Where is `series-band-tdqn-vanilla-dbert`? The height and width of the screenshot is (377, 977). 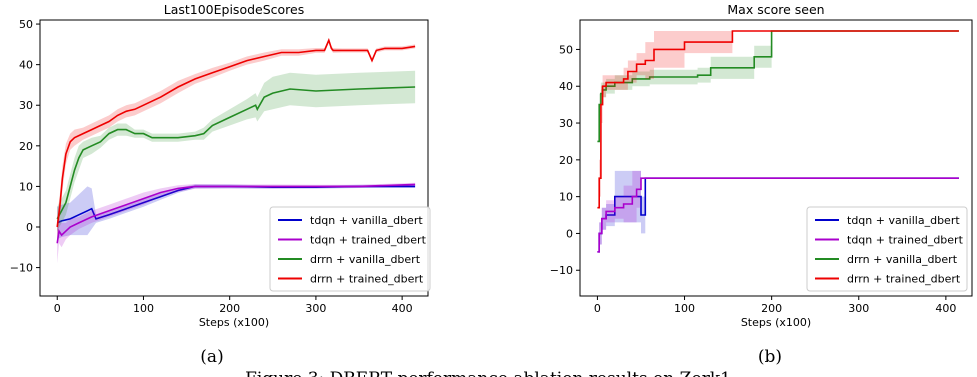 series-band-tdqn-vanilla-dbert is located at coordinates (778, 211).